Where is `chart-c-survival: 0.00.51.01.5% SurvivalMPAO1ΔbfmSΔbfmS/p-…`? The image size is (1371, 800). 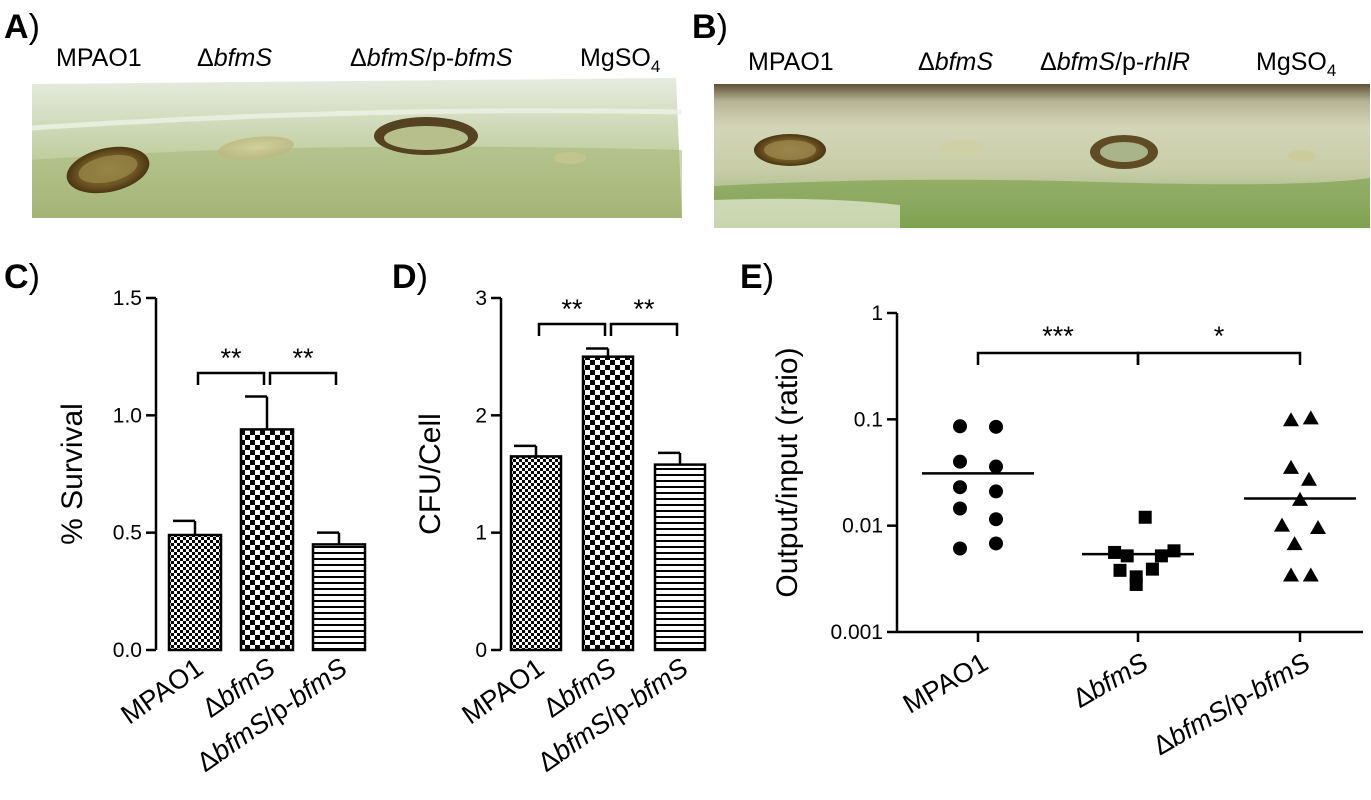 chart-c-survival: 0.00.51.01.5% SurvivalMPAO1ΔbfmSΔbfmS/p-… is located at coordinates (211, 532).